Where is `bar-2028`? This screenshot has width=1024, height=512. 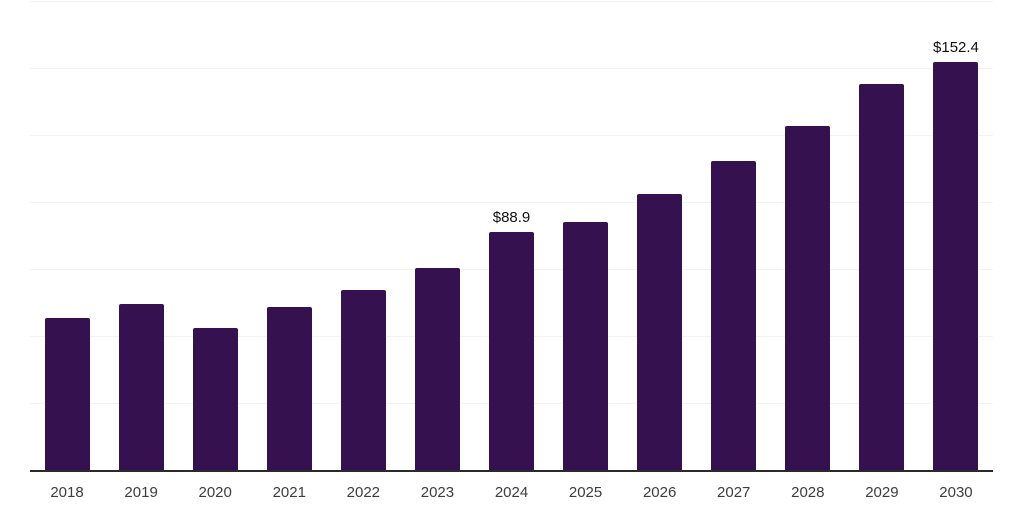
bar-2028 is located at coordinates (807, 298).